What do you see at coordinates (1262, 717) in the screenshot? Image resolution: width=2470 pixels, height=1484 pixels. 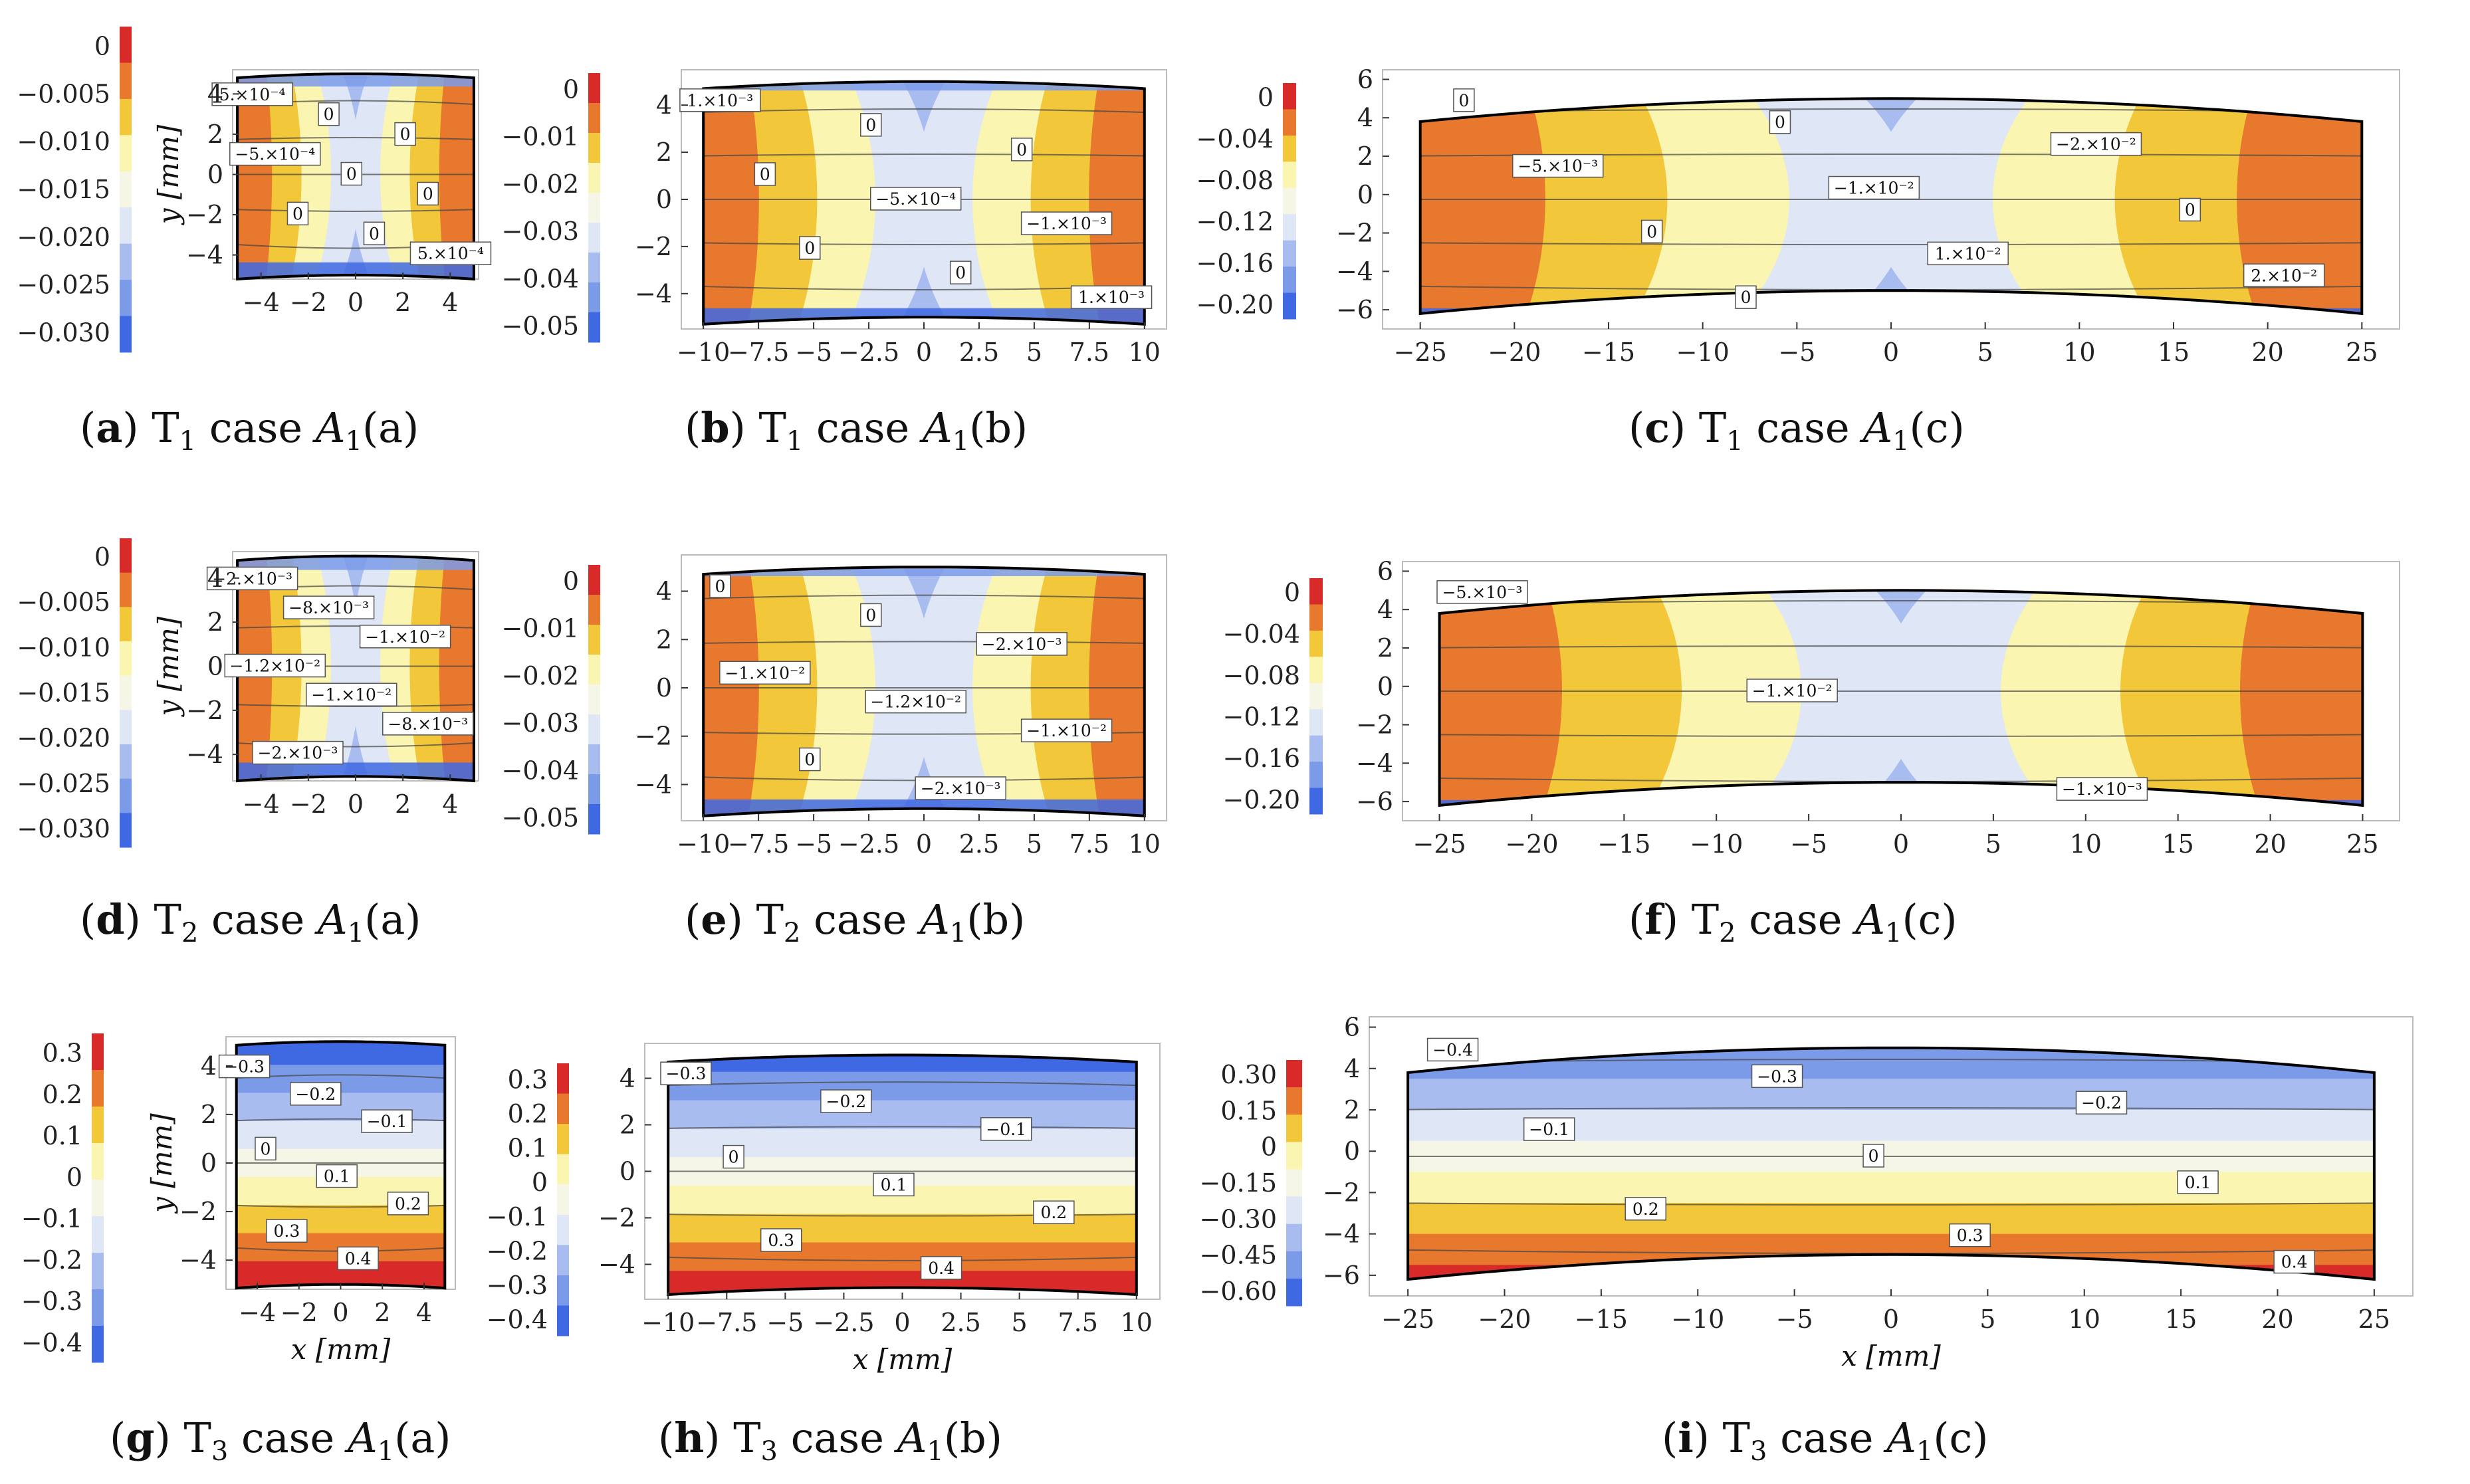 I see `colorbar-tick-label: −0.12` at bounding box center [1262, 717].